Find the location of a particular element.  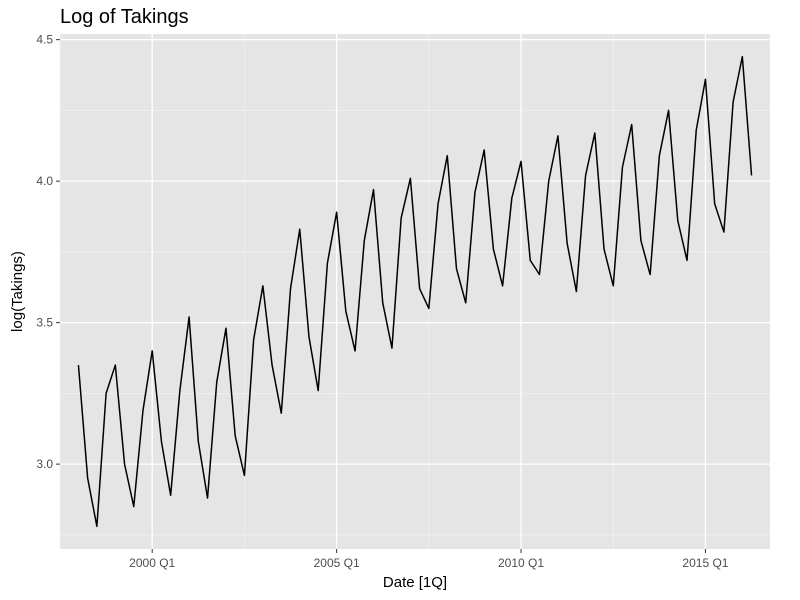

y-tick-label: 4.5 is located at coordinates (44, 40).